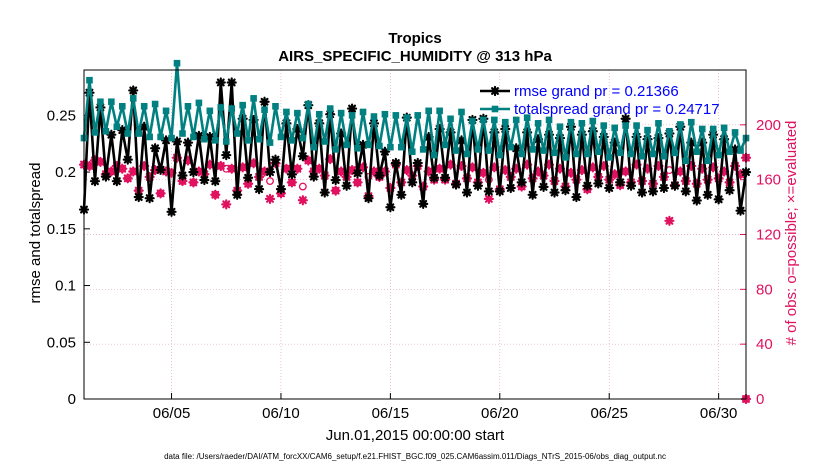  What do you see at coordinates (760, 399) in the screenshot?
I see `y-right-tick-label: 0` at bounding box center [760, 399].